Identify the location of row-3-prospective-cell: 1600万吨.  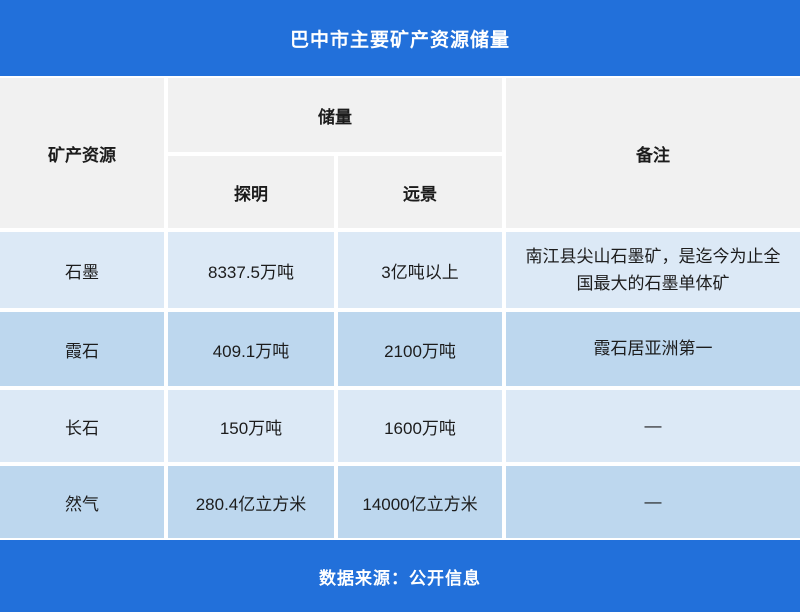
(420, 426).